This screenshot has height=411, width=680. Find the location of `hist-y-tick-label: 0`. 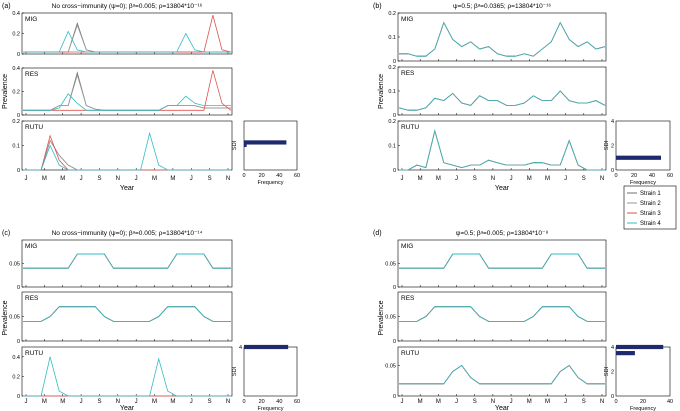

hist-y-tick-label: 0 is located at coordinates (612, 397).